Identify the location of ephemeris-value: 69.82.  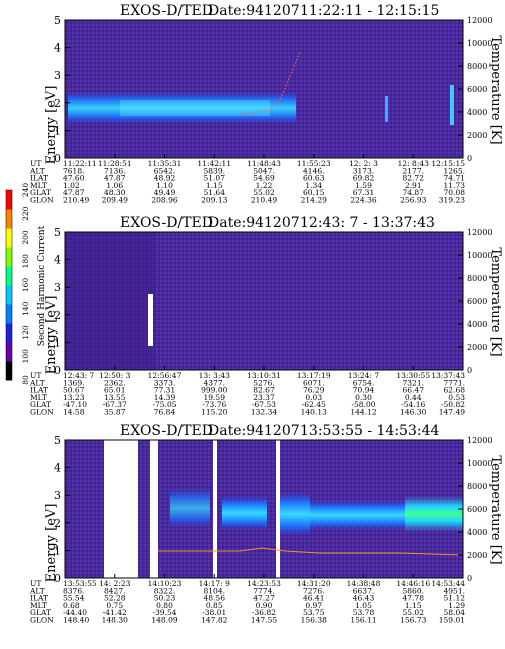
(364, 178).